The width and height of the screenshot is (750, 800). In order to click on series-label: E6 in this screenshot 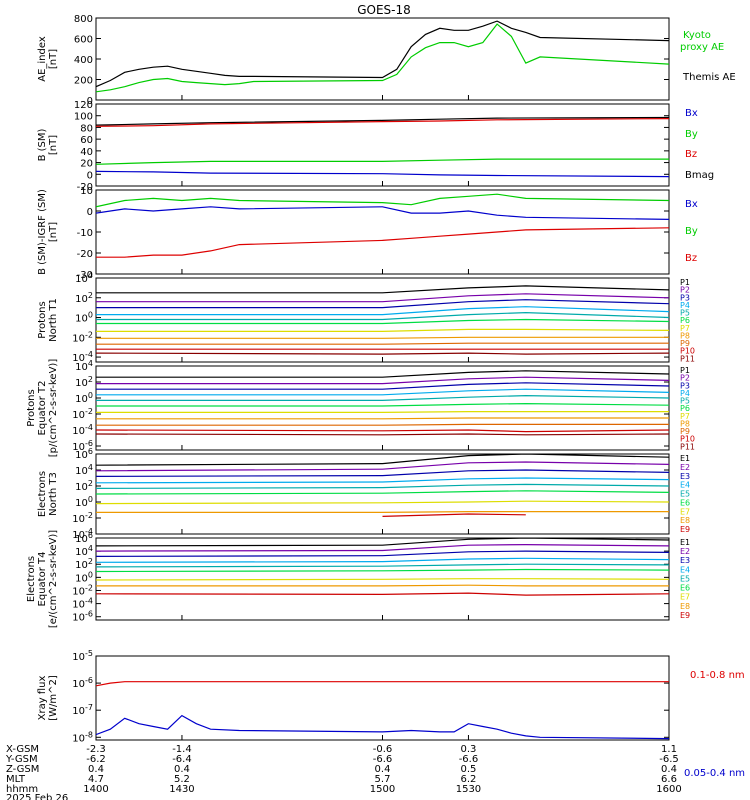, I will do `click(685, 502)`.